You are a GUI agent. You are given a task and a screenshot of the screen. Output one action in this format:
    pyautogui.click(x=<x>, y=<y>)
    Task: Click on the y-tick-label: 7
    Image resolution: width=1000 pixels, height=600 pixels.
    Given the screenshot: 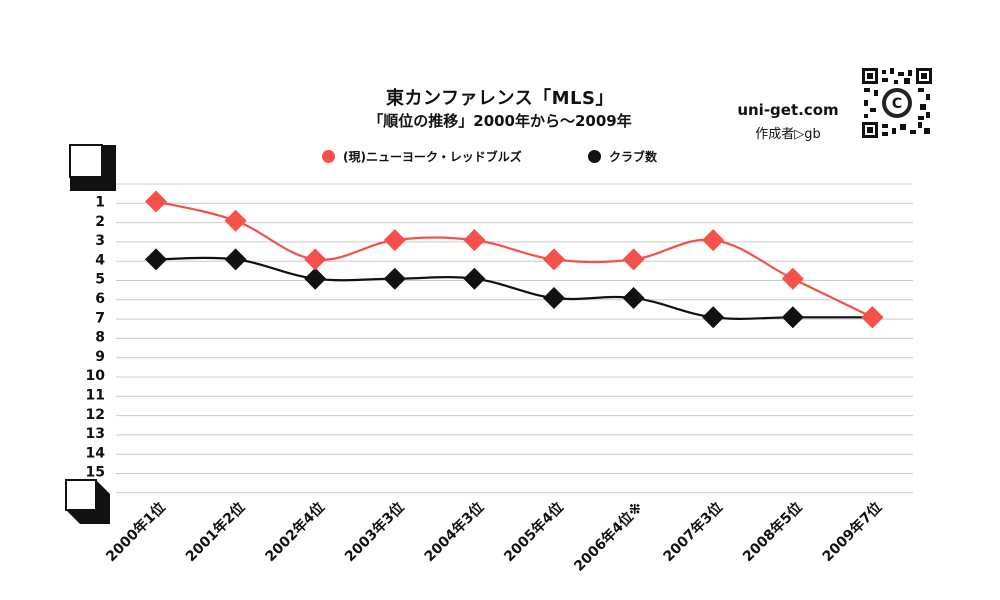 What is the action you would take?
    pyautogui.click(x=100, y=318)
    